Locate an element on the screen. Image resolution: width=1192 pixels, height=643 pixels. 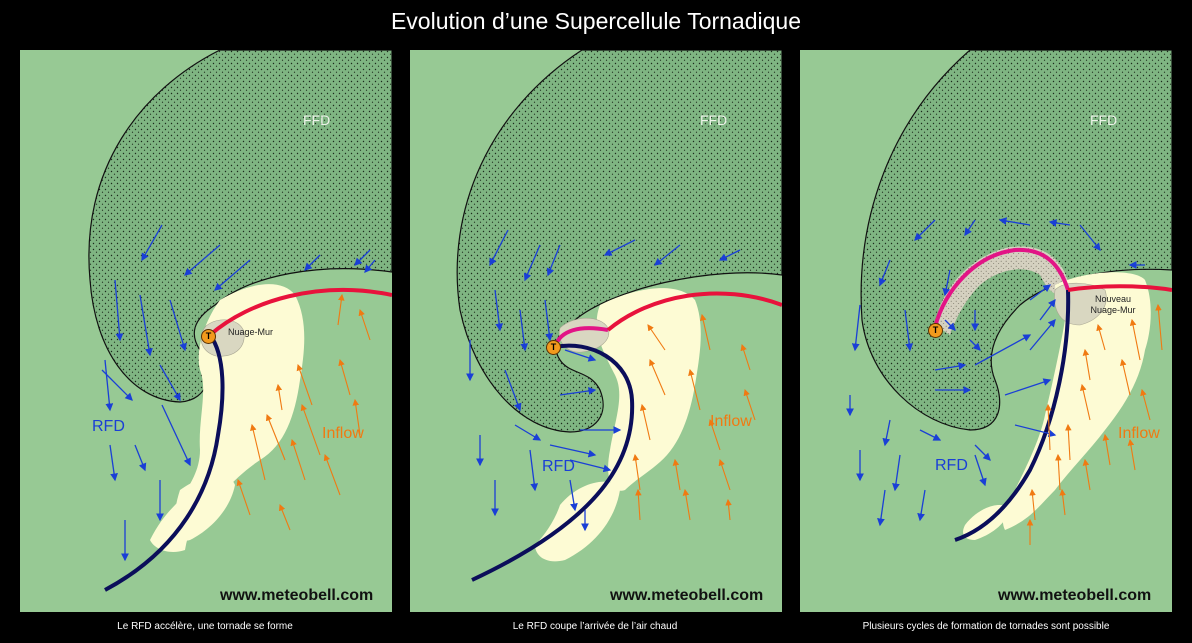
diagram-title: Evolution d’une Supercellule Tornadique is located at coordinates (596, 21).